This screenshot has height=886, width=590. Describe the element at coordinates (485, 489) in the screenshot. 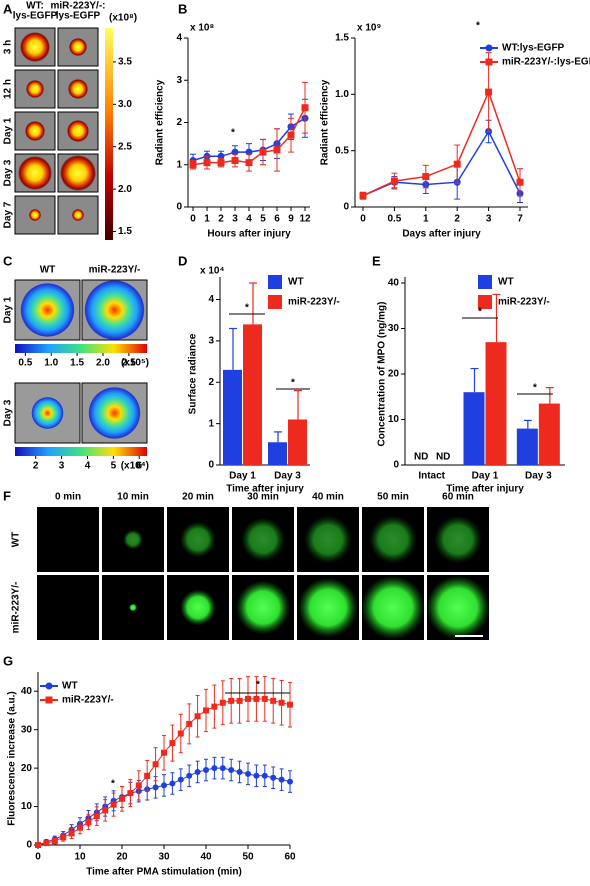

I see `x-axis-label: Time after injury` at that location.